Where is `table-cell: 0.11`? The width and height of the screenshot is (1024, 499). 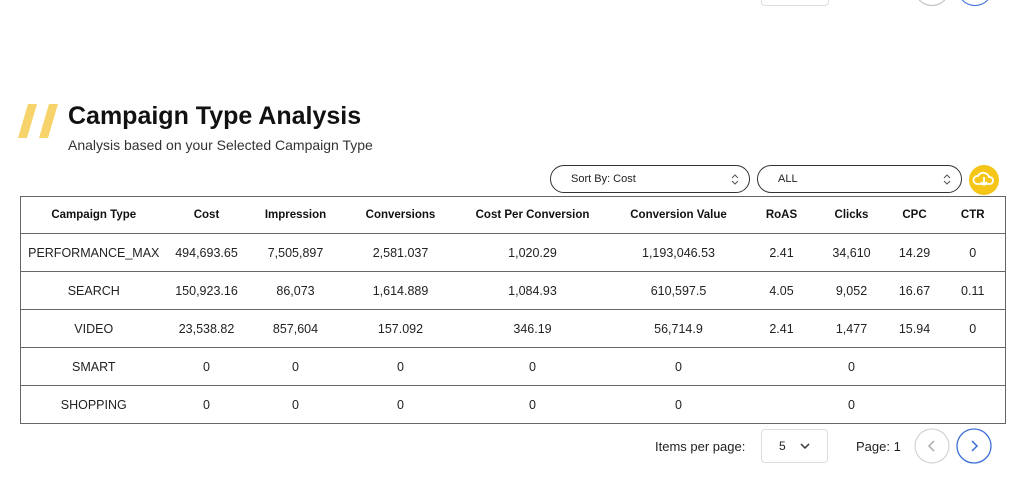
table-cell: 0.11 is located at coordinates (973, 290).